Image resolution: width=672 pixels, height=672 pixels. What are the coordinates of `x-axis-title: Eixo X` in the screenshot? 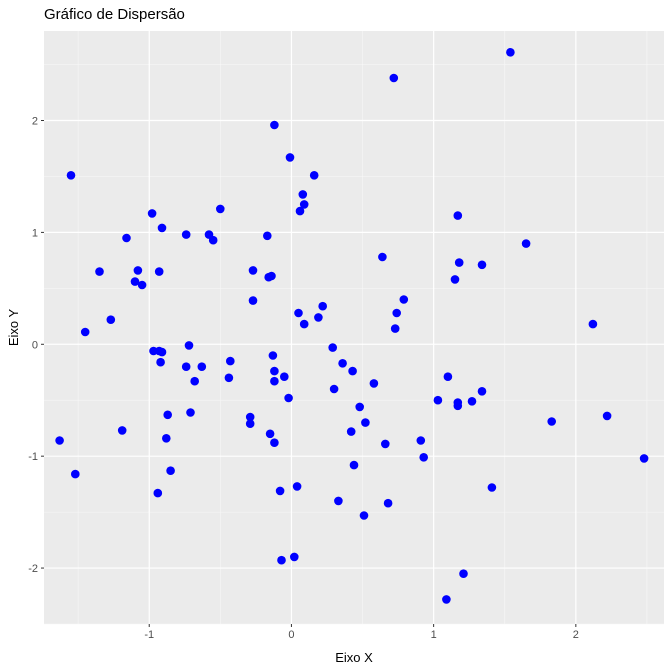 It's located at (354, 657).